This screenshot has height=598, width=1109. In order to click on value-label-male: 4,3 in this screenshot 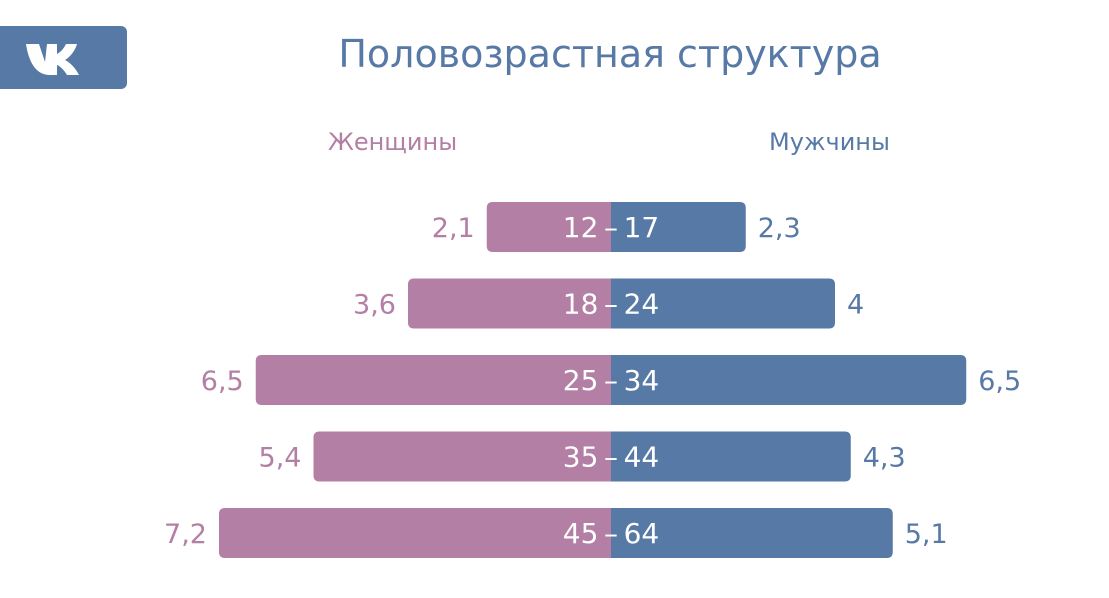, I will do `click(884, 458)`.